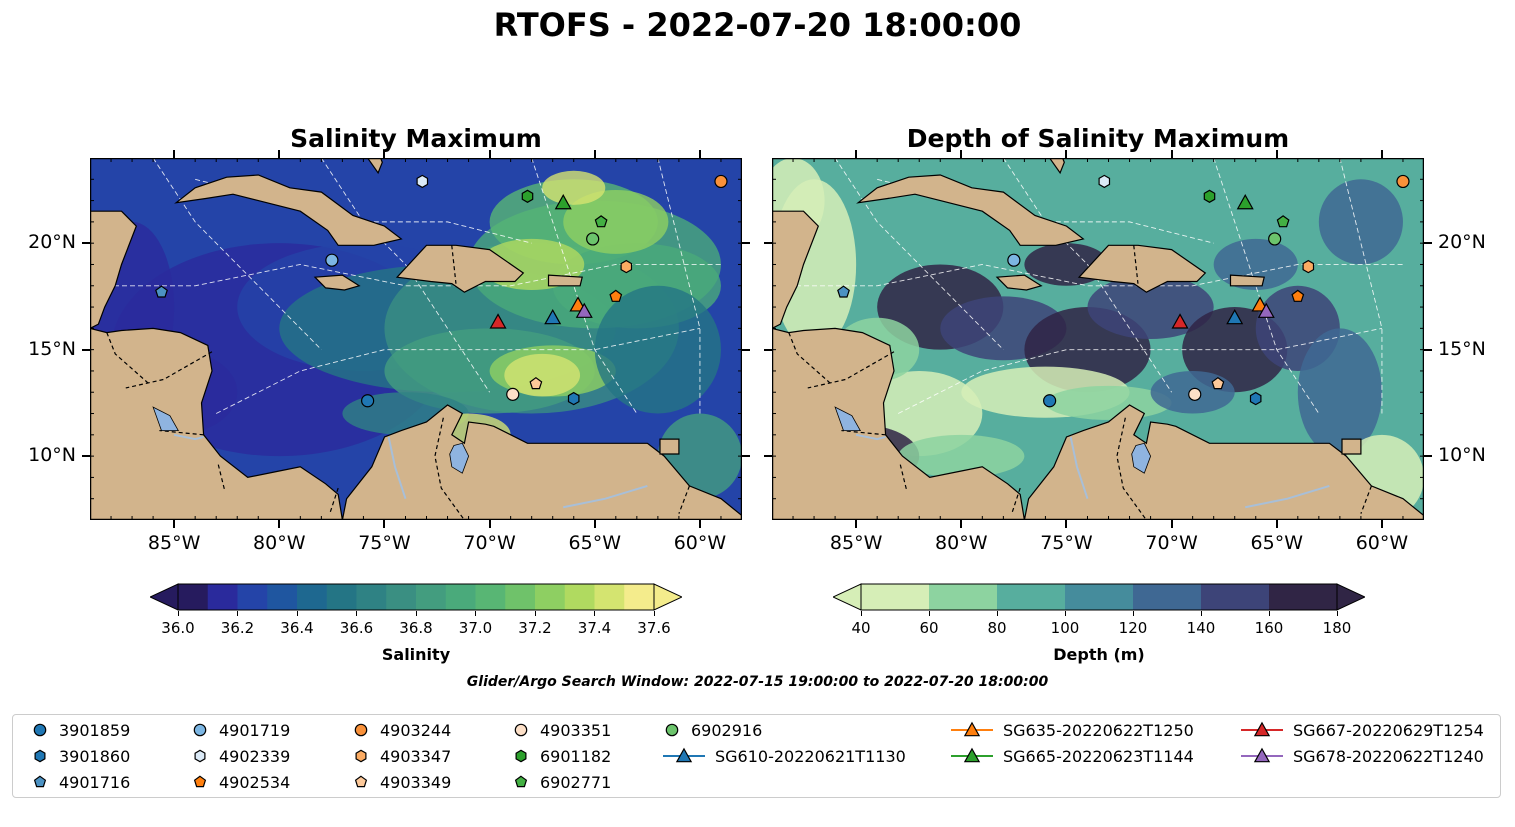  I want to click on lon-tick-label: 65°W, so click(594, 543).